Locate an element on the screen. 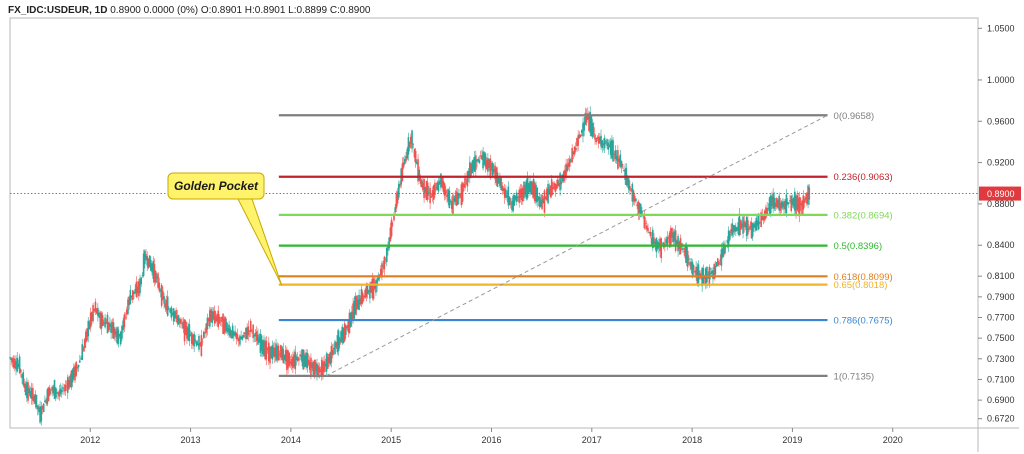 The width and height of the screenshot is (1024, 454). x-tick-label-8: 2020 is located at coordinates (893, 440).